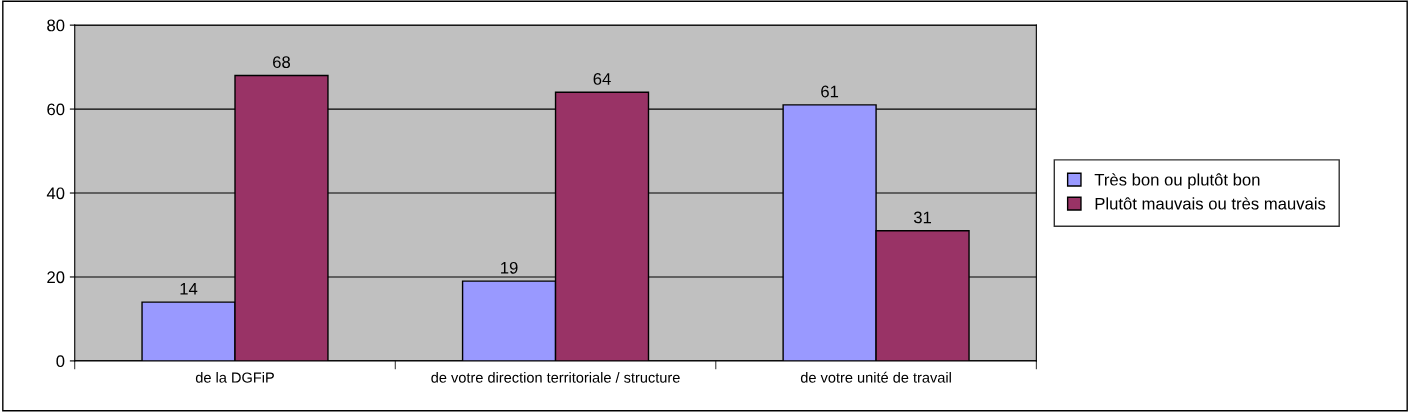 The height and width of the screenshot is (412, 1410). Describe the element at coordinates (56, 25) in the screenshot. I see `y-tick-label: 80` at that location.